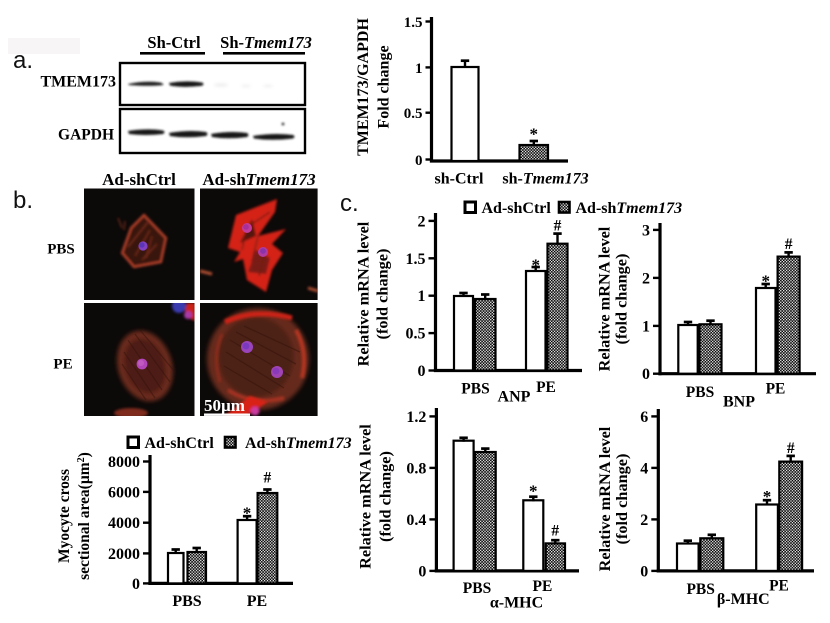 This screenshot has height=623, width=830. What do you see at coordinates (86, 135) in the screenshot?
I see `svg-text: GAPDH` at bounding box center [86, 135].